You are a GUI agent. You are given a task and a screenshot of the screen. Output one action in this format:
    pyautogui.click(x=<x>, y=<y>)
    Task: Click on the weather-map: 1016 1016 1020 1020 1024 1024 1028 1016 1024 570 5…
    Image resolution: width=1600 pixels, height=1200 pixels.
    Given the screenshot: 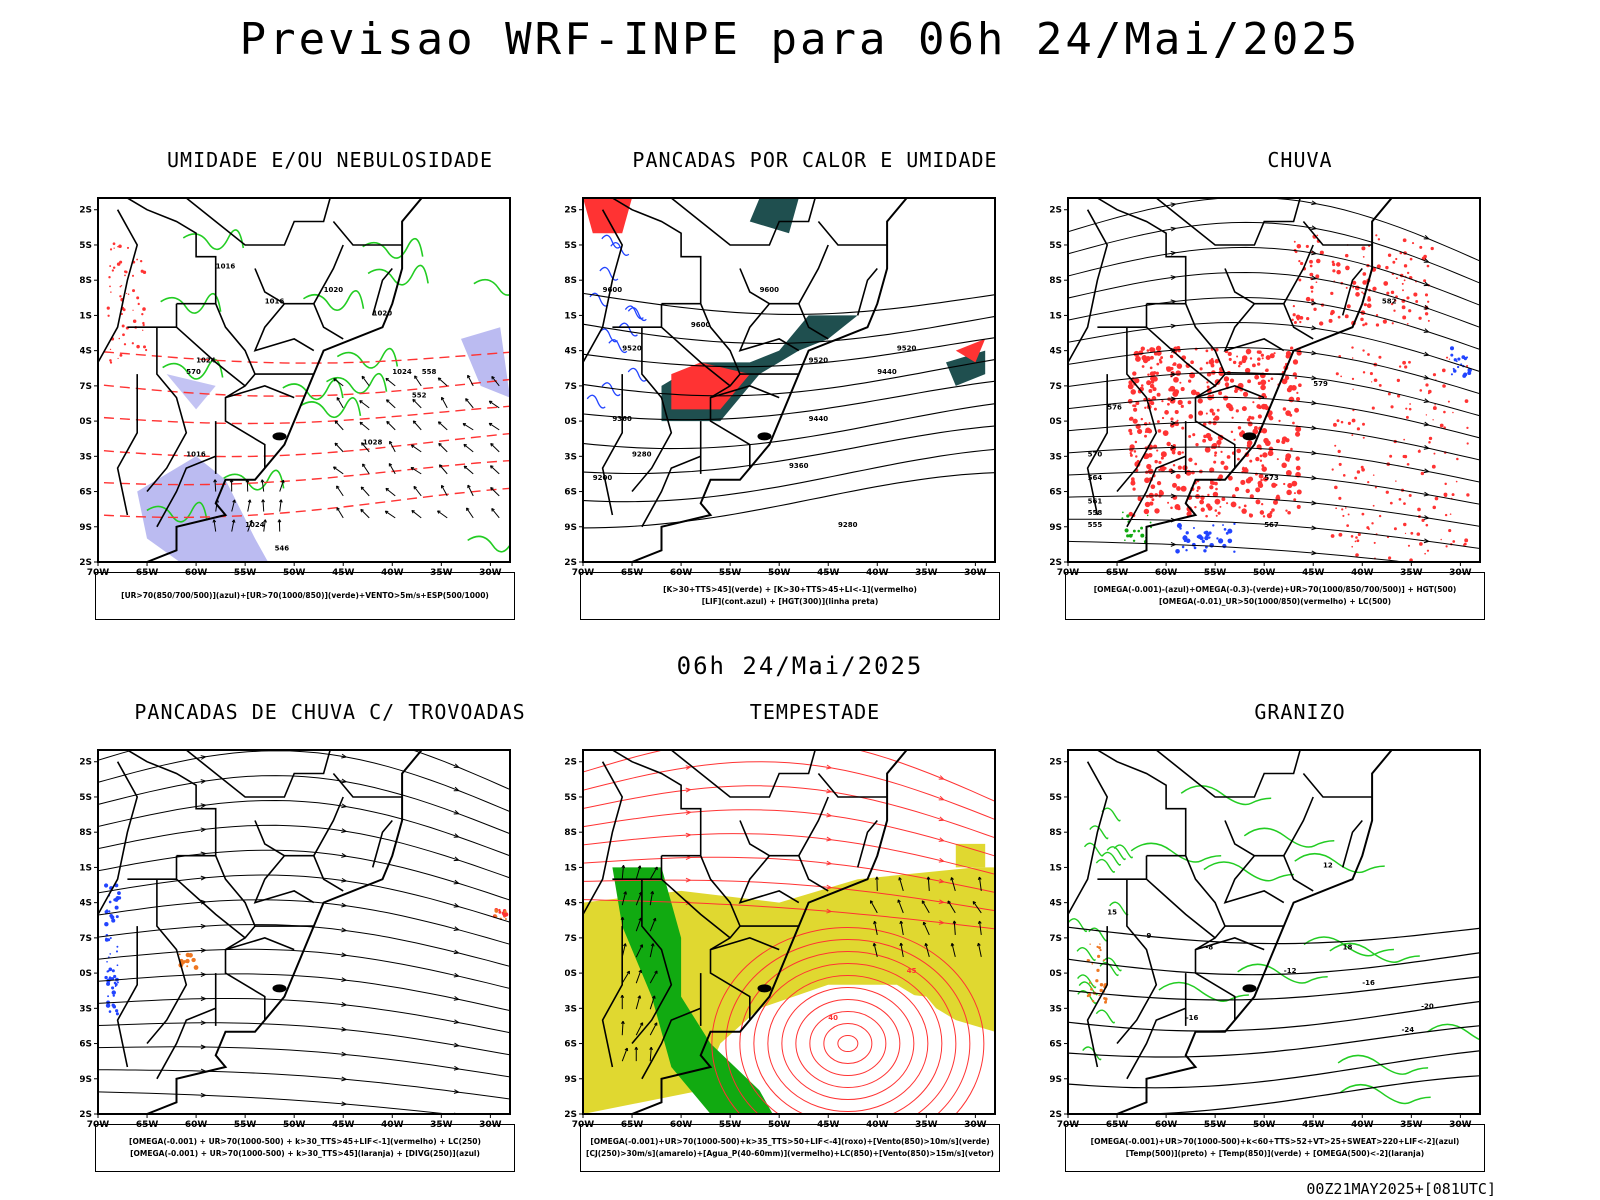 What is the action you would take?
    pyautogui.click(x=302, y=387)
    